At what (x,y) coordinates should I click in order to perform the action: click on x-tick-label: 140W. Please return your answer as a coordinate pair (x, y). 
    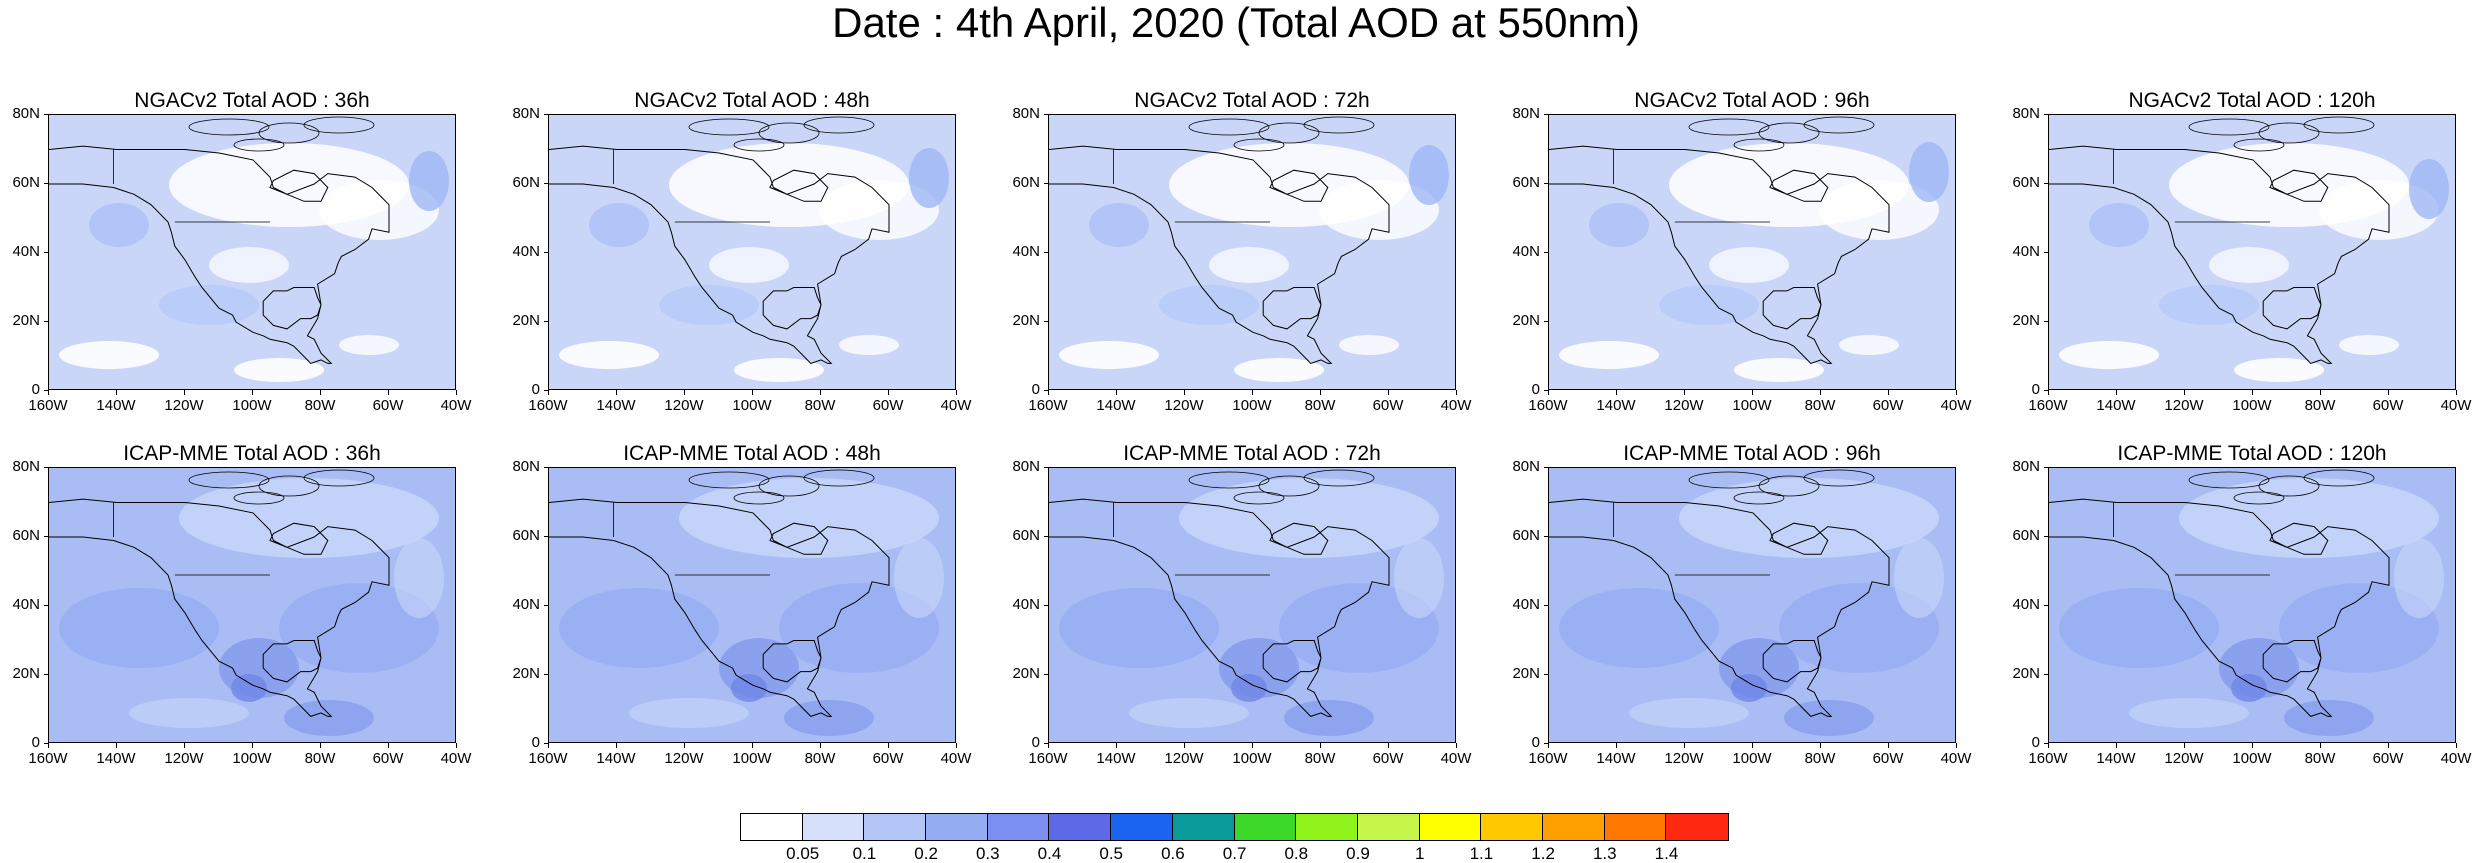
    Looking at the image, I should click on (1616, 758).